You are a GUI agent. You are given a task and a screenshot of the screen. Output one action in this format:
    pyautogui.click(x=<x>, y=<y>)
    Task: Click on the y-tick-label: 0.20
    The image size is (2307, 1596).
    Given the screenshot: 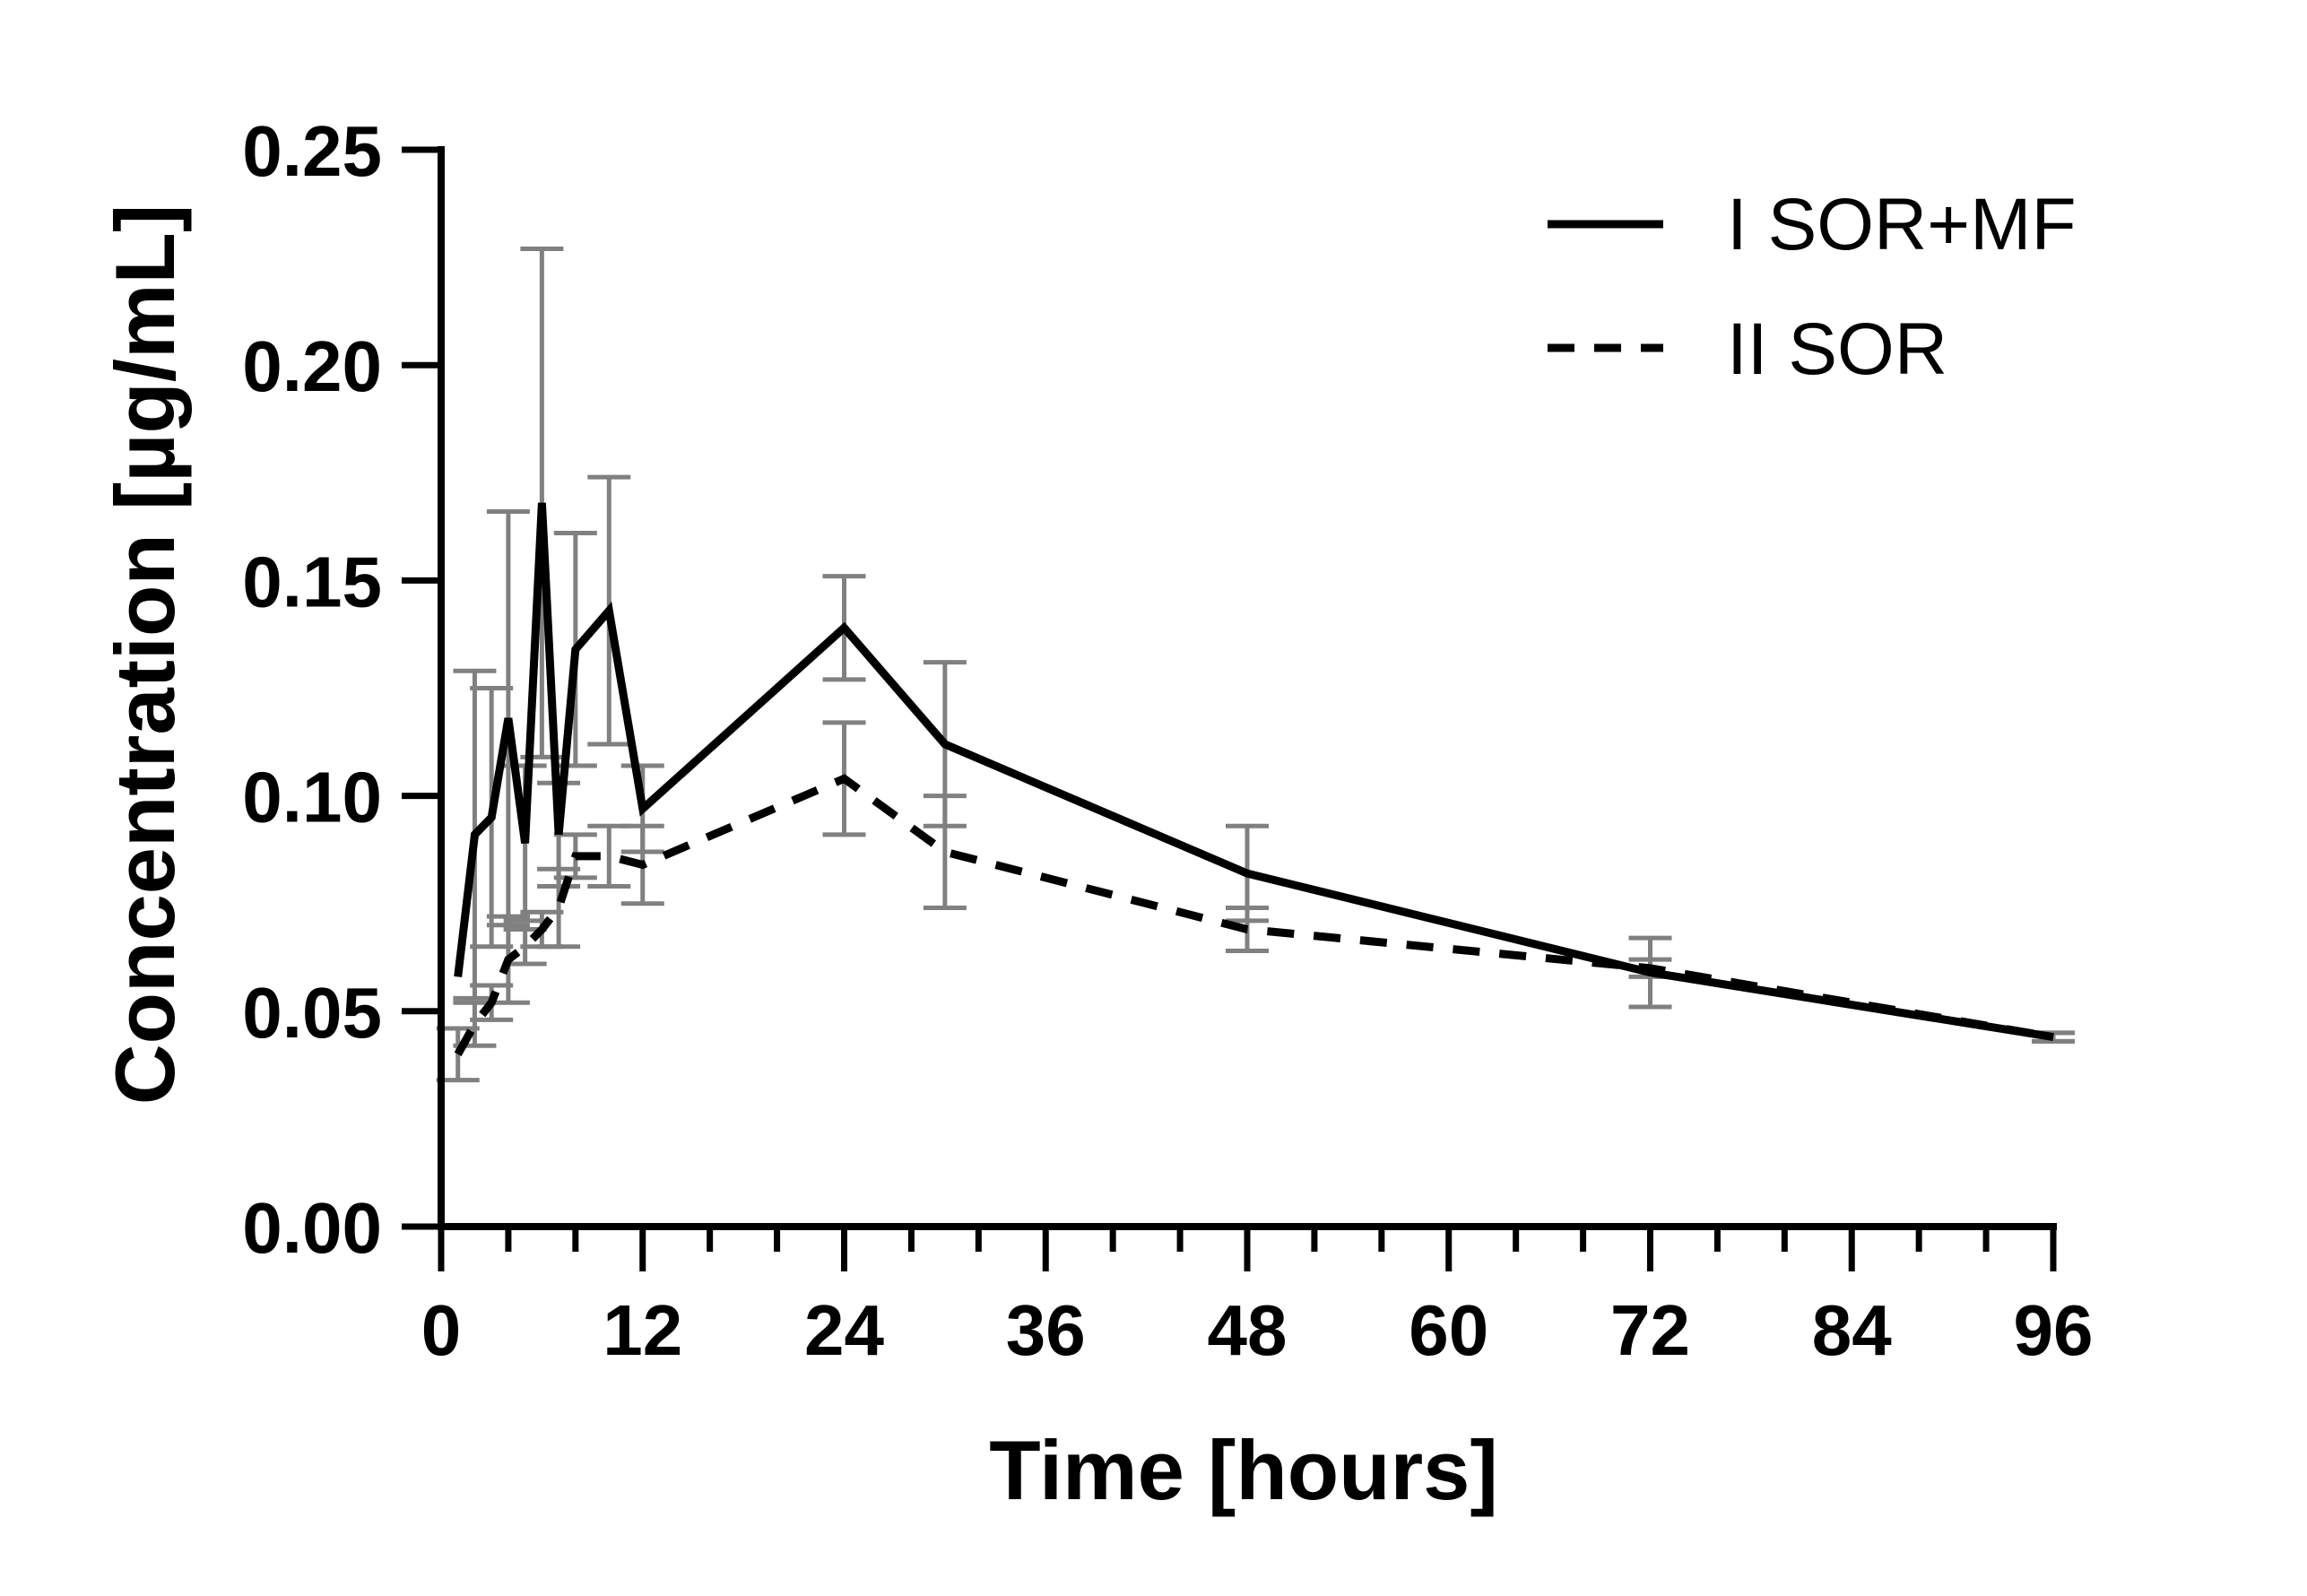 What is the action you would take?
    pyautogui.click(x=312, y=366)
    